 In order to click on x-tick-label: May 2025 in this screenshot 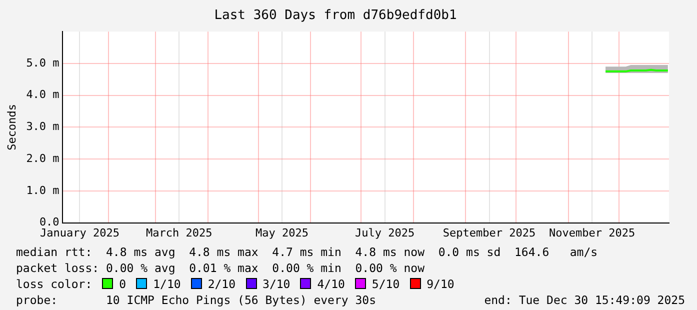, I will do `click(281, 233)`.